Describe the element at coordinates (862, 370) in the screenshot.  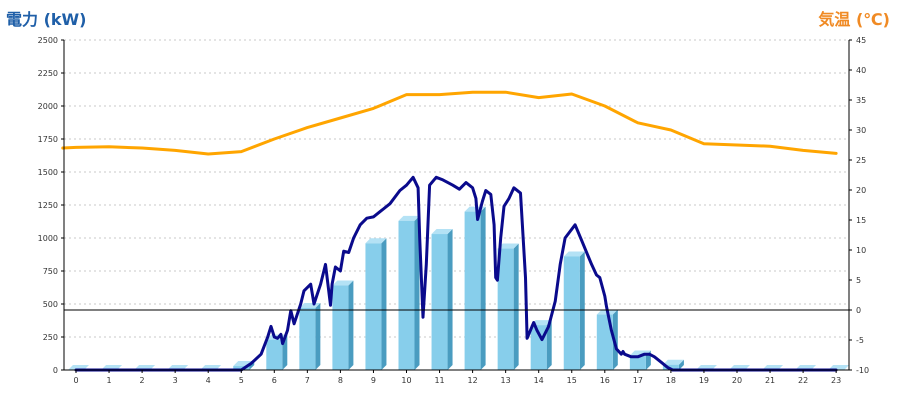
I see `right-tick-label: -10` at that location.